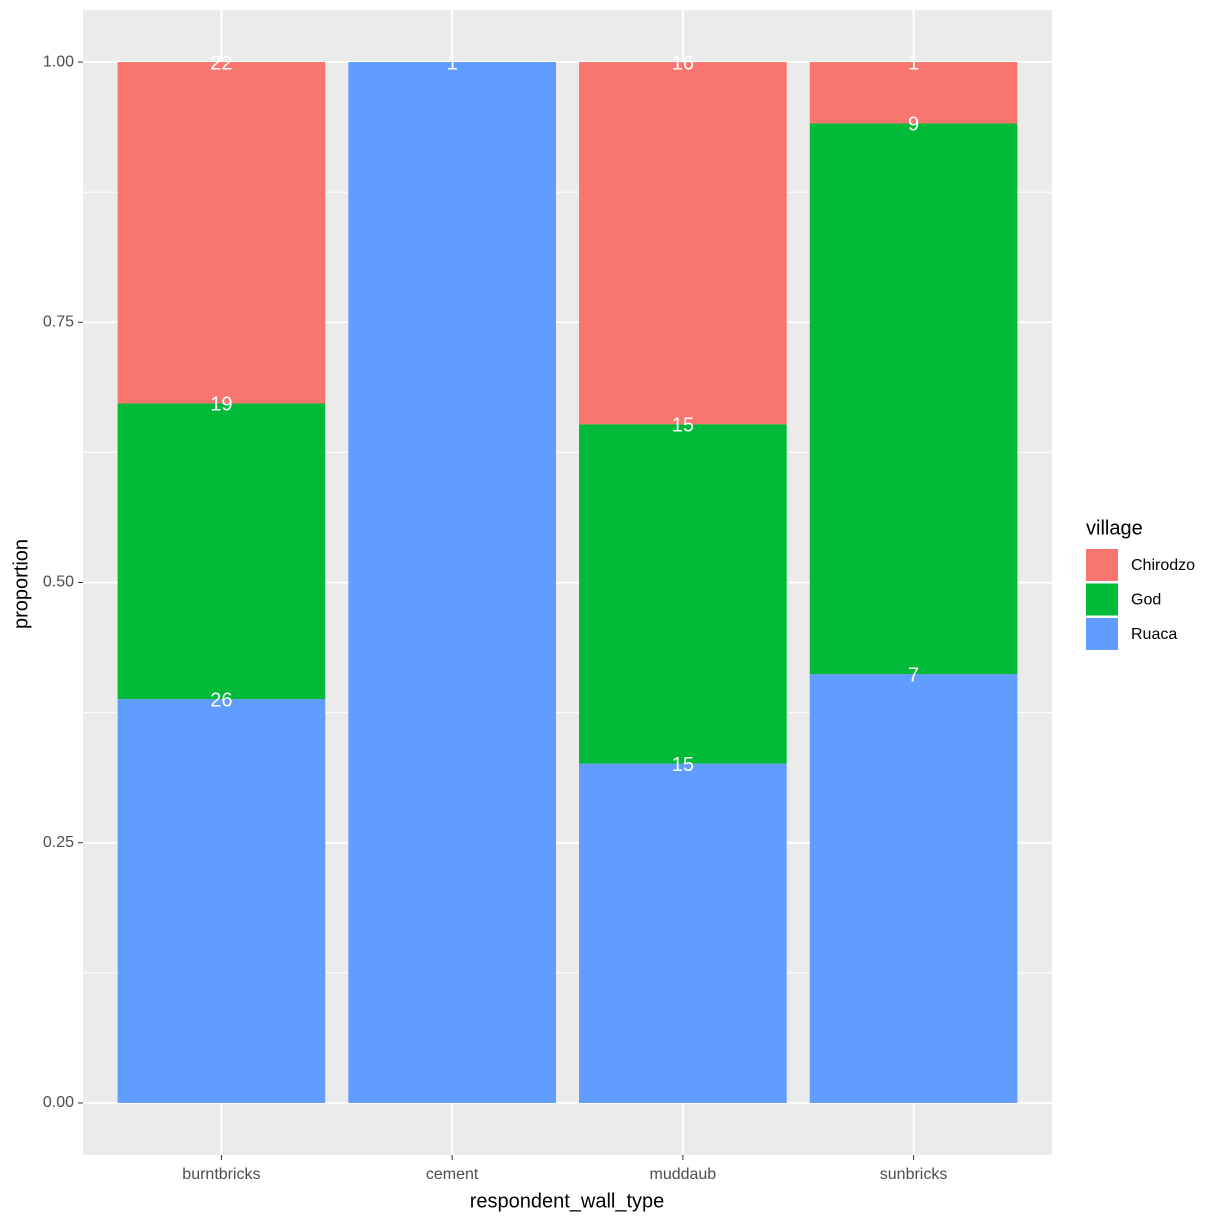 The width and height of the screenshot is (1224, 1224). Describe the element at coordinates (1114, 528) in the screenshot. I see `legend-title: village` at that location.